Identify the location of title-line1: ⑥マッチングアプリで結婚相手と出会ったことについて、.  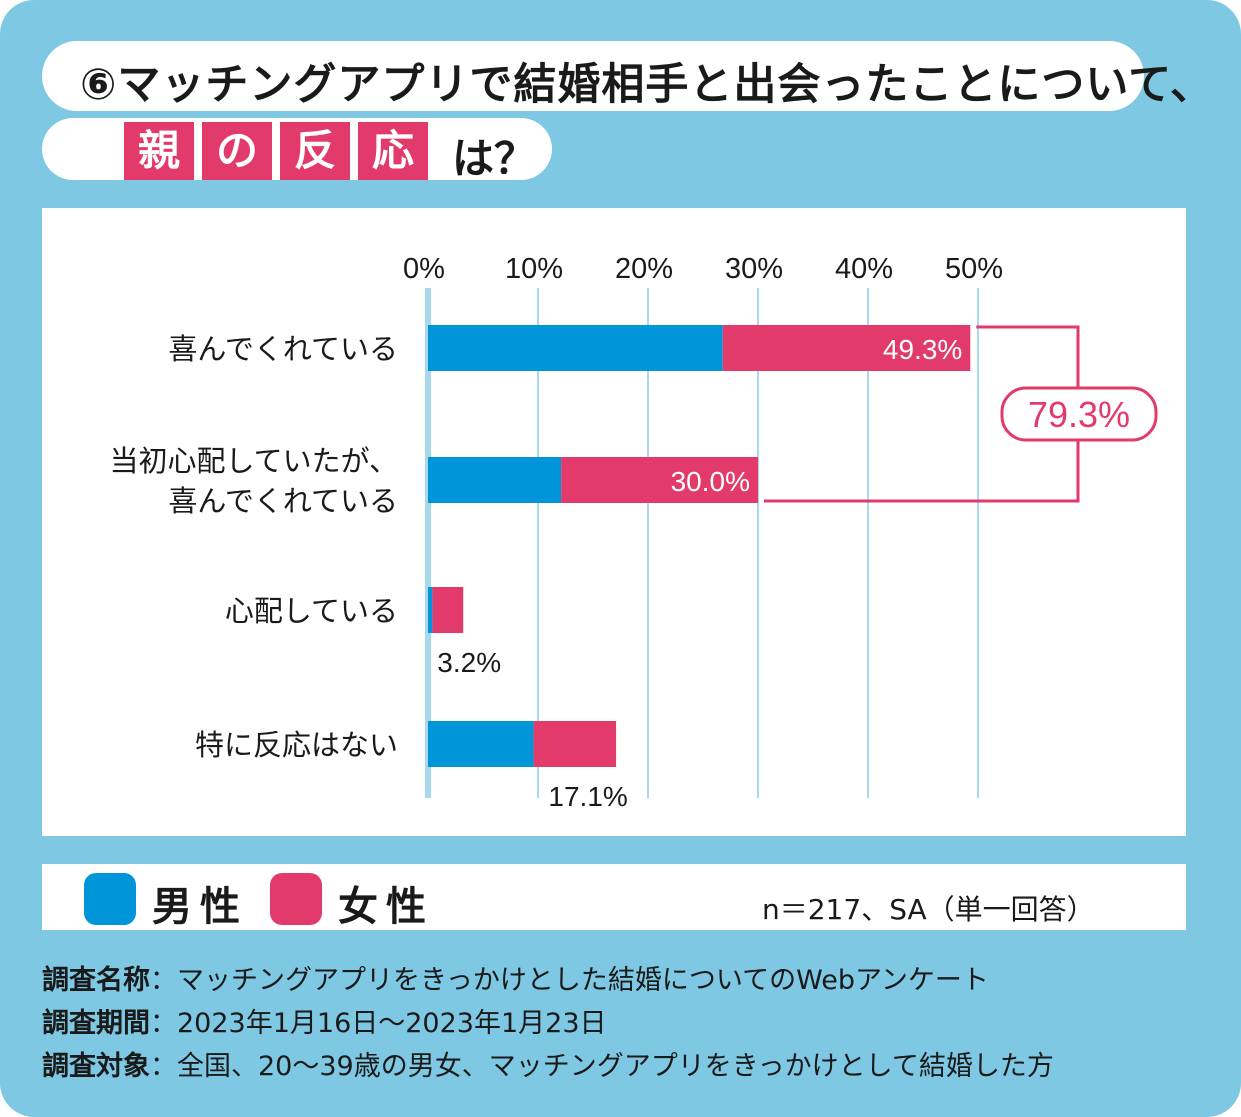
(647, 85).